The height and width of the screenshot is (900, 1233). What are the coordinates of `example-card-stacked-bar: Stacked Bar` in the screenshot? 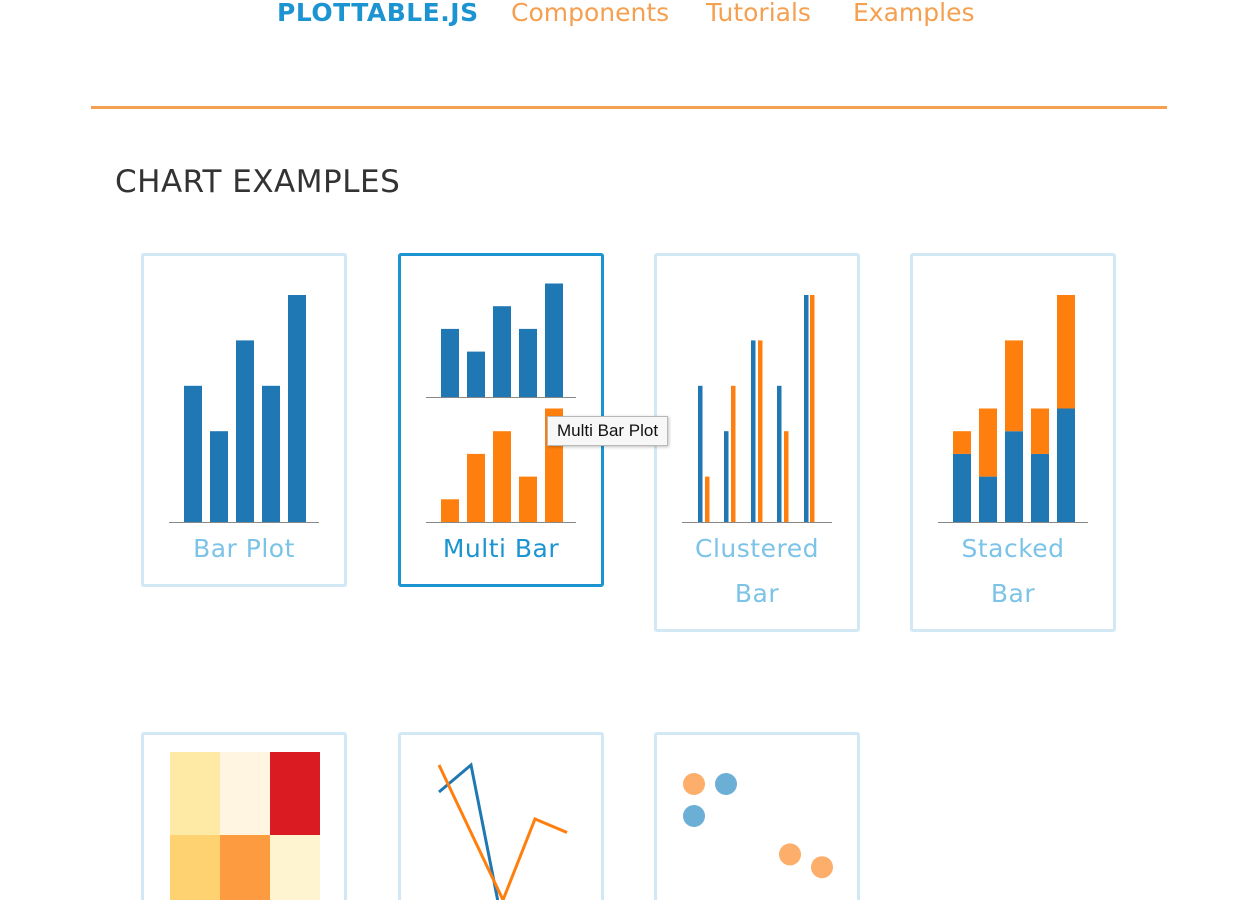 It's located at (1013, 442).